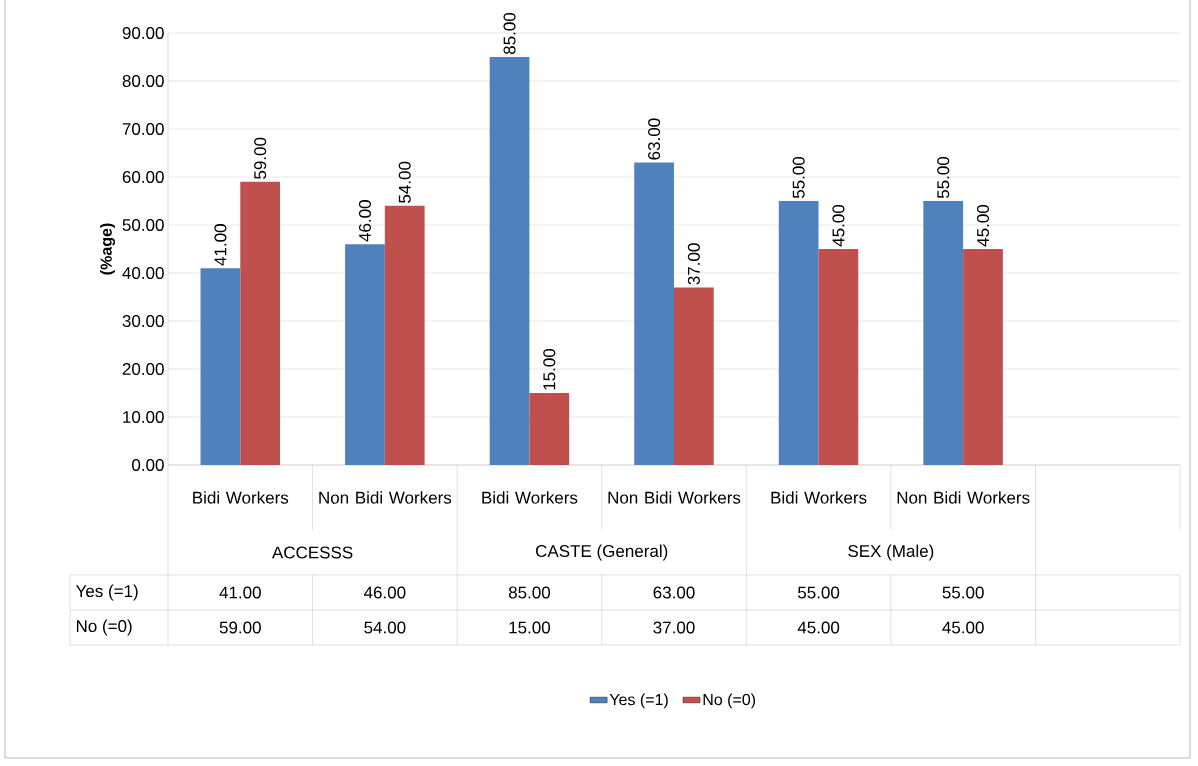 Image resolution: width=1198 pixels, height=766 pixels. What do you see at coordinates (106, 592) in the screenshot?
I see `text: Yes (=1)` at bounding box center [106, 592].